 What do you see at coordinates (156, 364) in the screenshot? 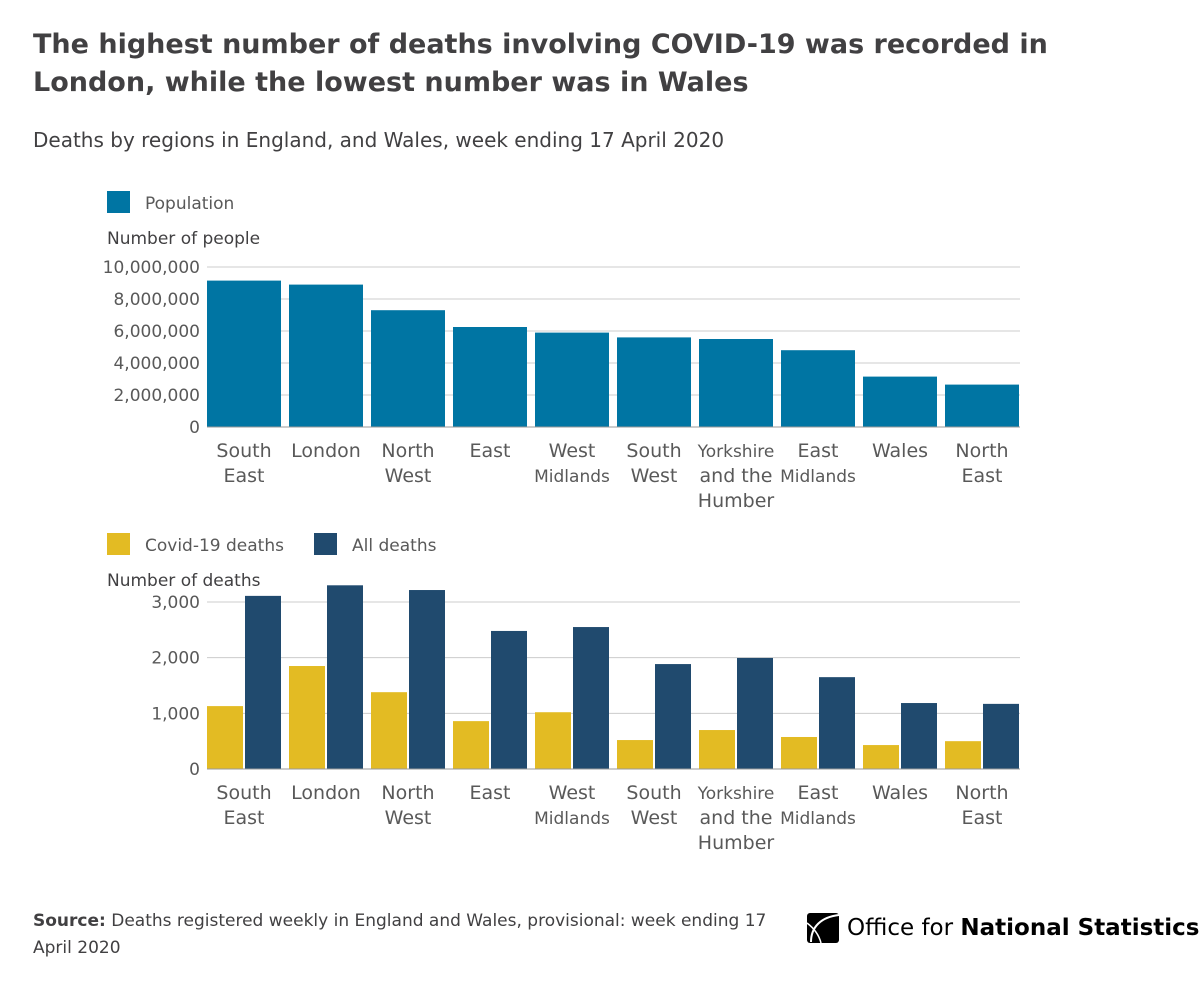
I see `y-tick-label: 4,000,000` at bounding box center [156, 364].